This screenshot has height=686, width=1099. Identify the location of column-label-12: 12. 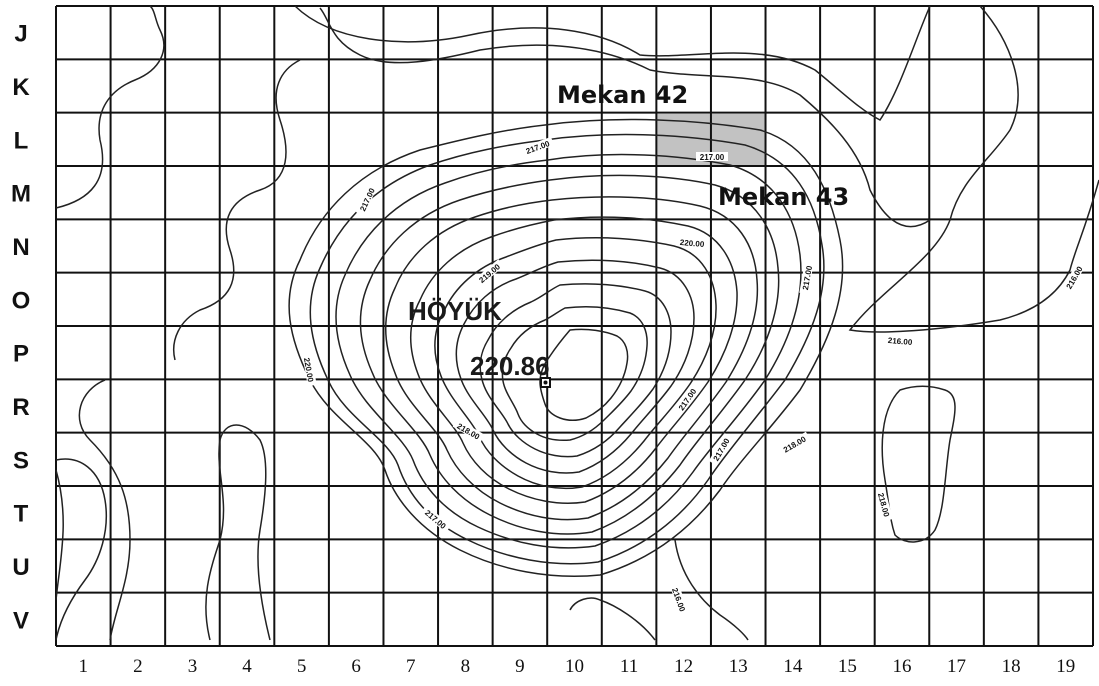
(683, 666).